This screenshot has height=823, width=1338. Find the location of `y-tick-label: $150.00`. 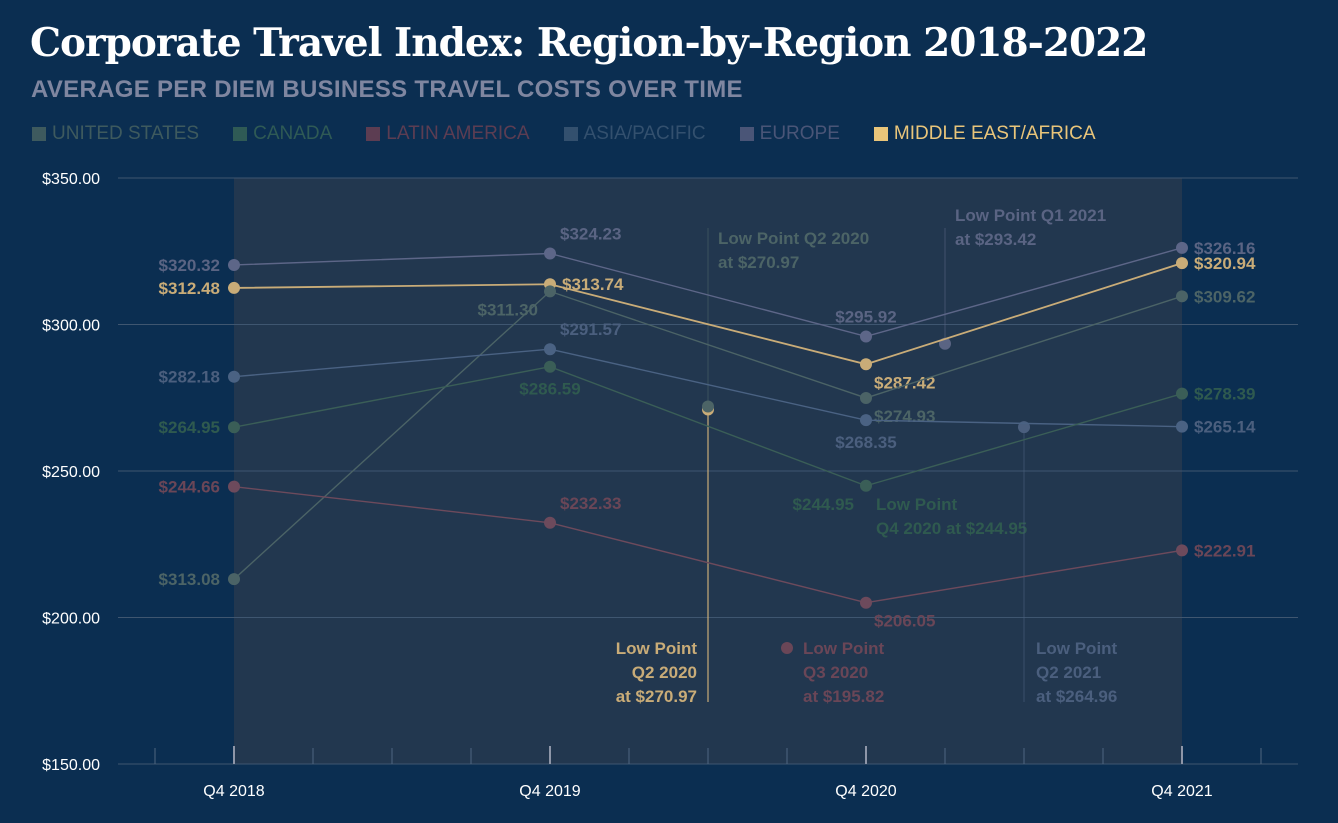

y-tick-label: $150.00 is located at coordinates (71, 765).